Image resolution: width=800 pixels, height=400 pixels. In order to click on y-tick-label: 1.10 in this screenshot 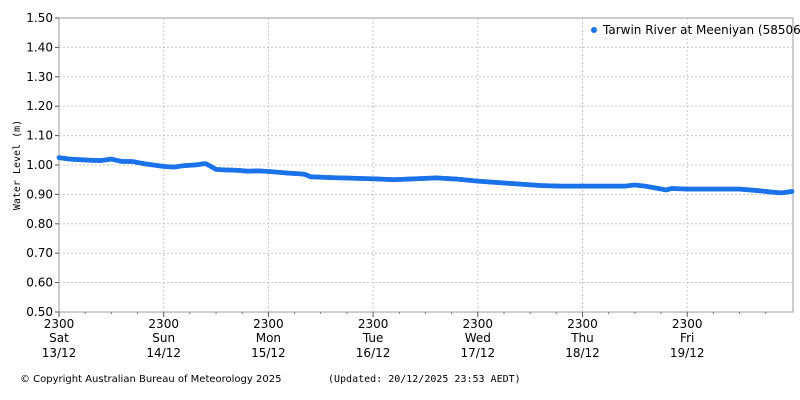, I will do `click(39, 136)`.